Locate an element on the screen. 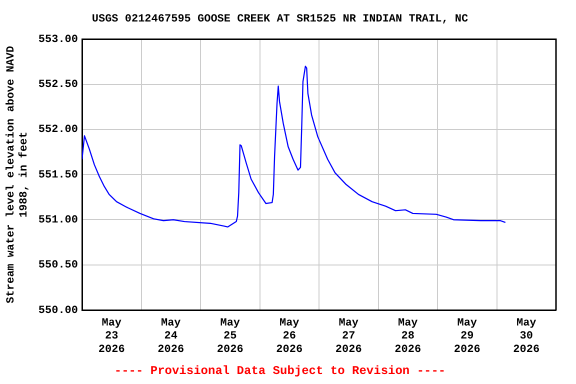 The width and height of the screenshot is (576, 384). text: ---- Provisional Data Subject to Revision ---- is located at coordinates (280, 371).